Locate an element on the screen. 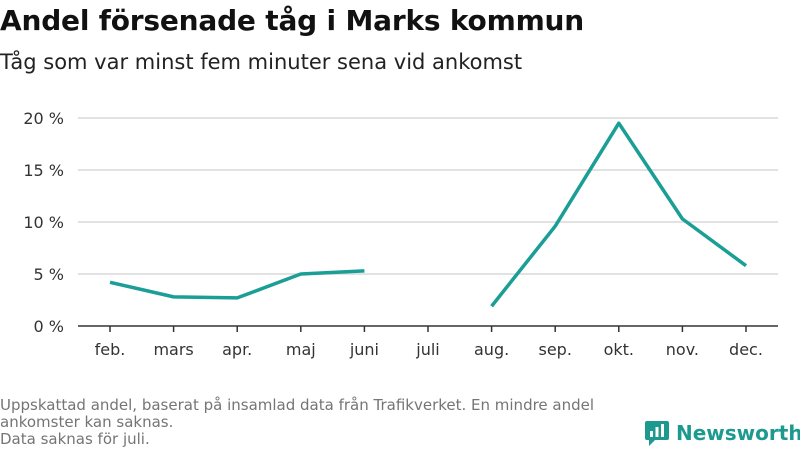 The width and height of the screenshot is (800, 450). x-tick-label: dec. is located at coordinates (746, 349).